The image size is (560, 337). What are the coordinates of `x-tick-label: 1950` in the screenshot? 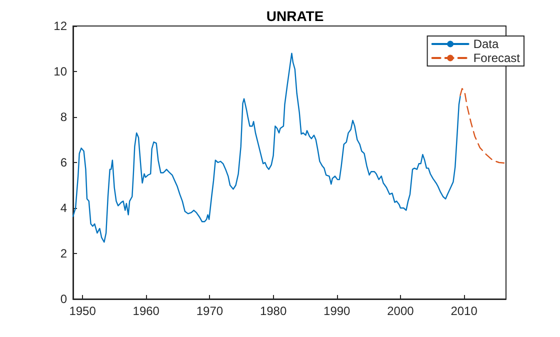 It's located at (82, 311).